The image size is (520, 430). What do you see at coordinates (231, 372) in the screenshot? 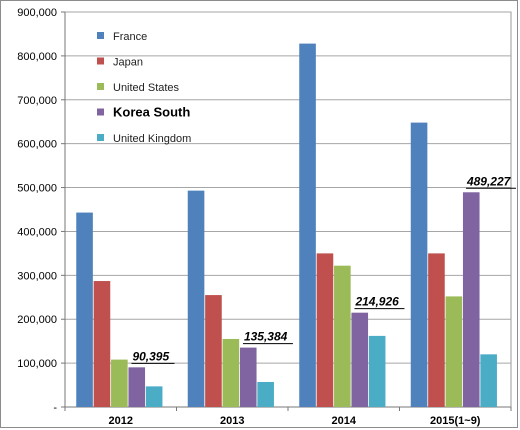
I see `bar-united-states-2013` at bounding box center [231, 372].